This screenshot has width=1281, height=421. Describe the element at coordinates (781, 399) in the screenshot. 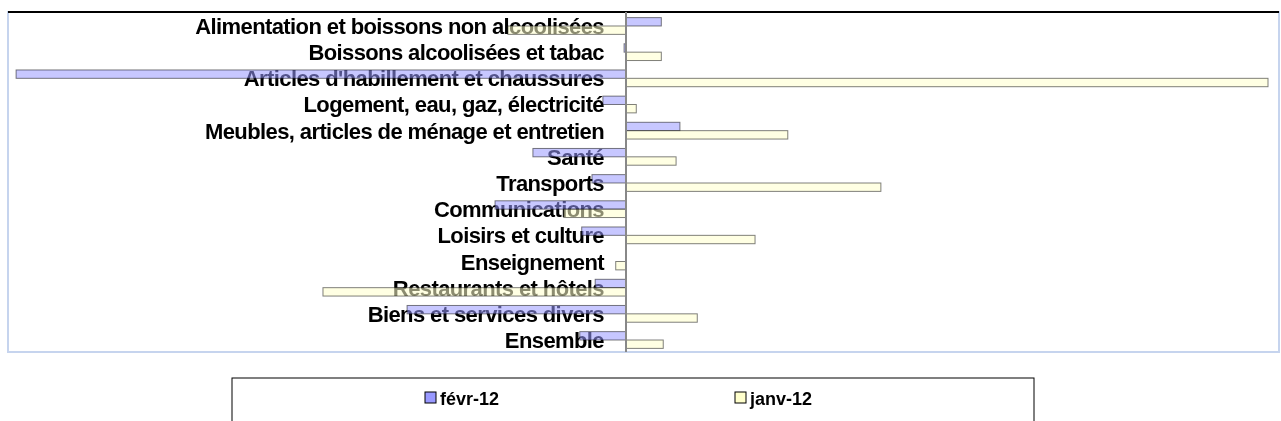

I see `legend-label: janv-12` at that location.